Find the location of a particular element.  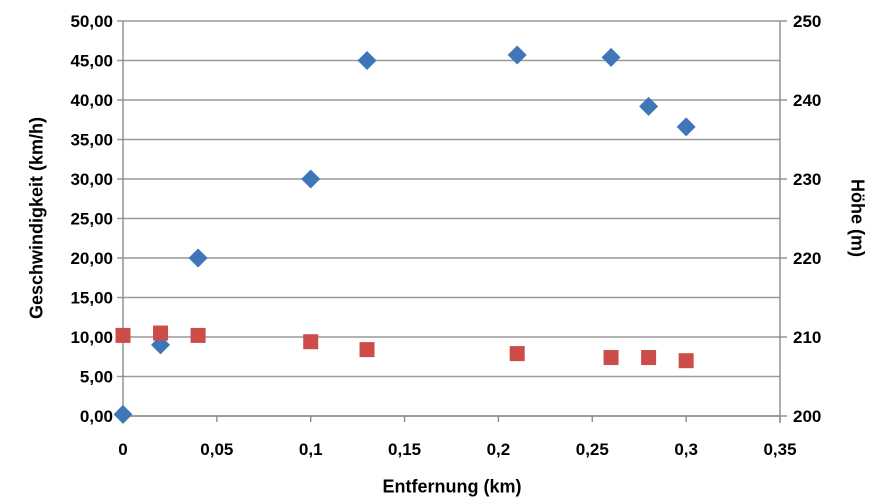

y-left-tick-label: 0,00 is located at coordinates (96, 416).